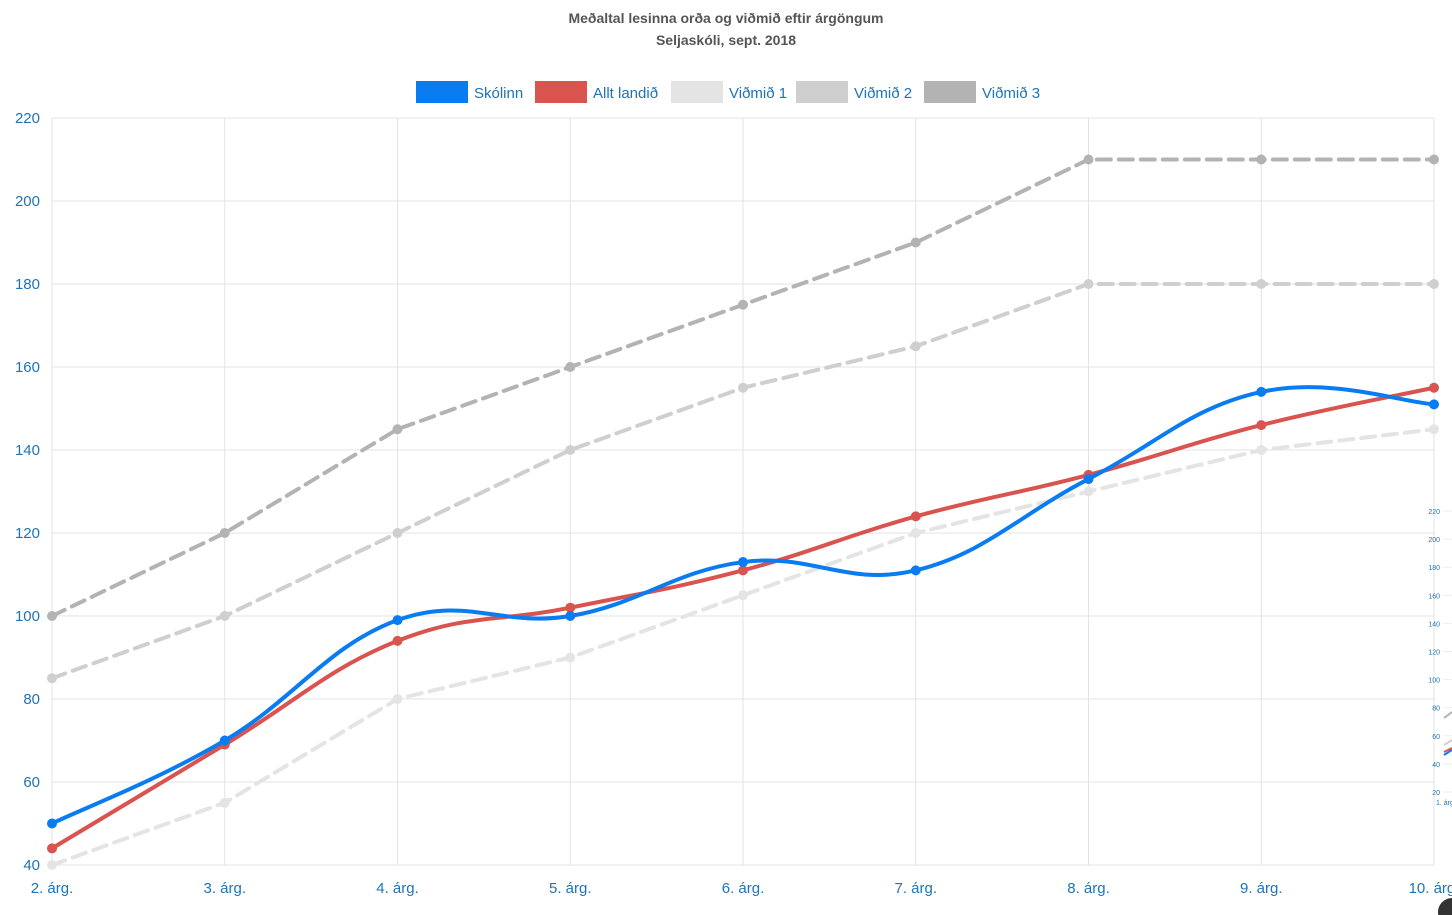 This screenshot has height=915, width=1452. What do you see at coordinates (1434, 512) in the screenshot?
I see `mini-y-tick-label: 220` at bounding box center [1434, 512].